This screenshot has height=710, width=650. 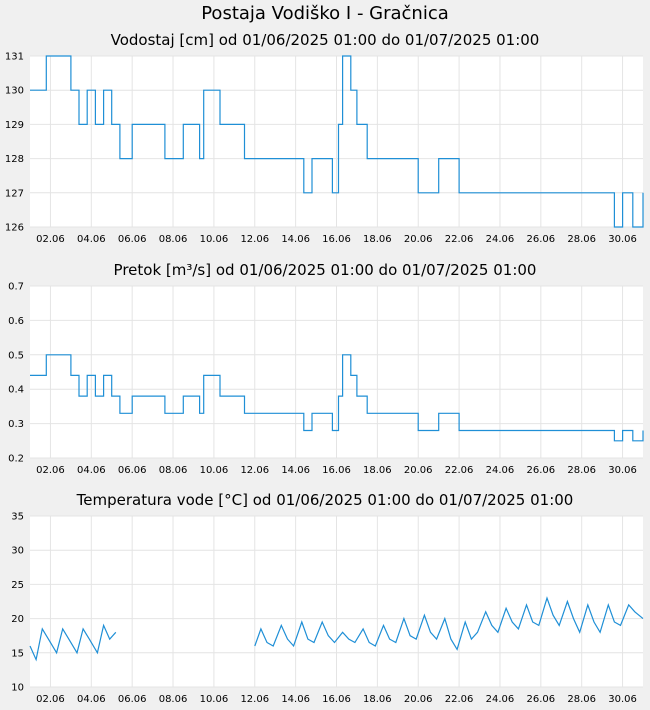 What do you see at coordinates (16, 390) in the screenshot?
I see `y-tick-label: 0.4` at bounding box center [16, 390].